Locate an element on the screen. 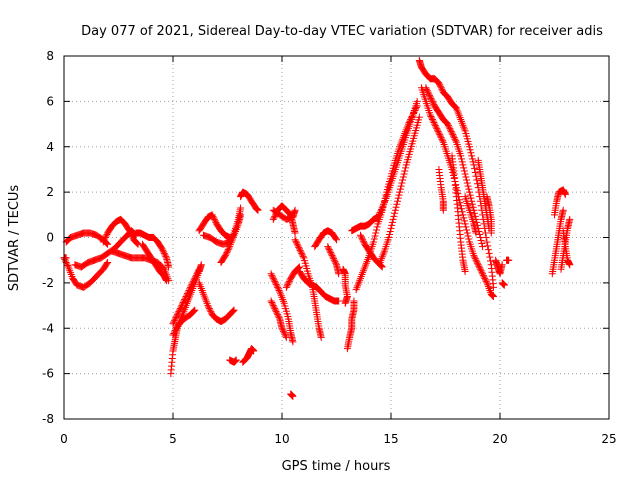 The image size is (640, 480). y-axis-label: SDTVAR / TECUs is located at coordinates (14, 238).